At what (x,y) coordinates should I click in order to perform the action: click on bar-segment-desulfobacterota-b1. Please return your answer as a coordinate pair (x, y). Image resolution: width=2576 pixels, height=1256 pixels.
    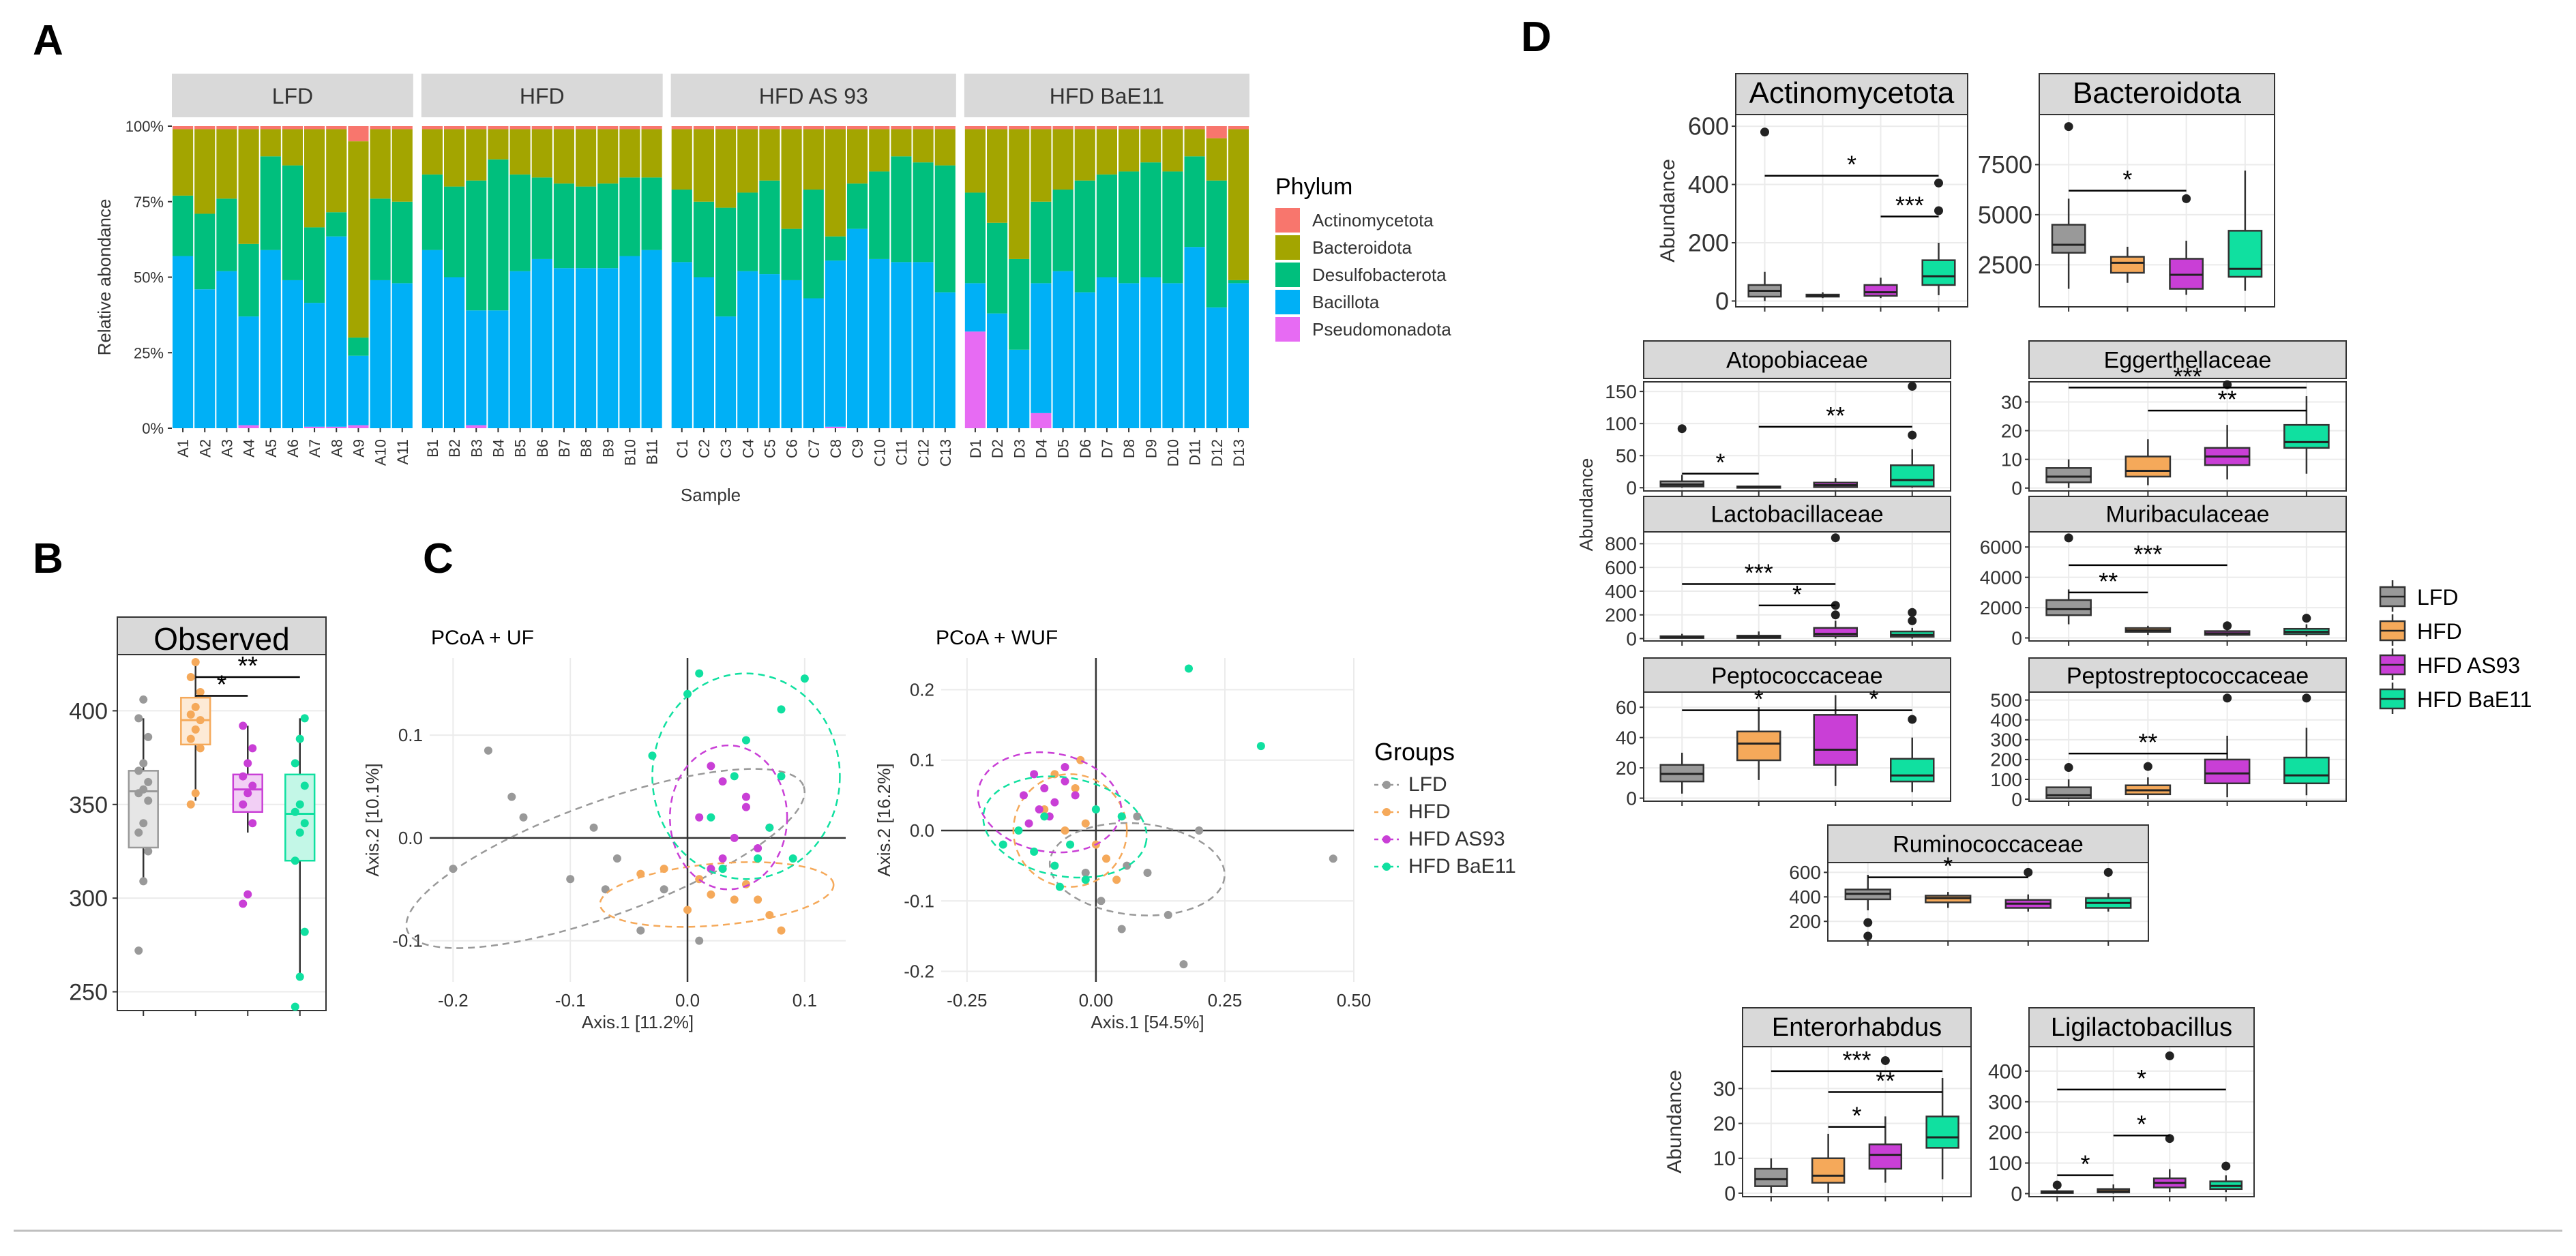
    Looking at the image, I should click on (432, 212).